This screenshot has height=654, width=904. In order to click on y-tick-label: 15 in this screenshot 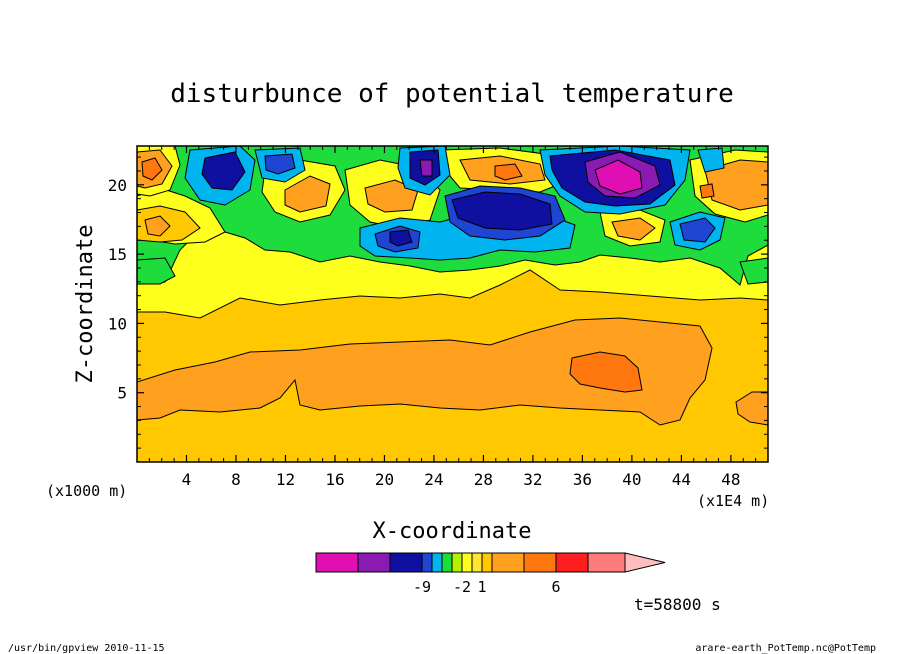, I will do `click(117, 254)`.